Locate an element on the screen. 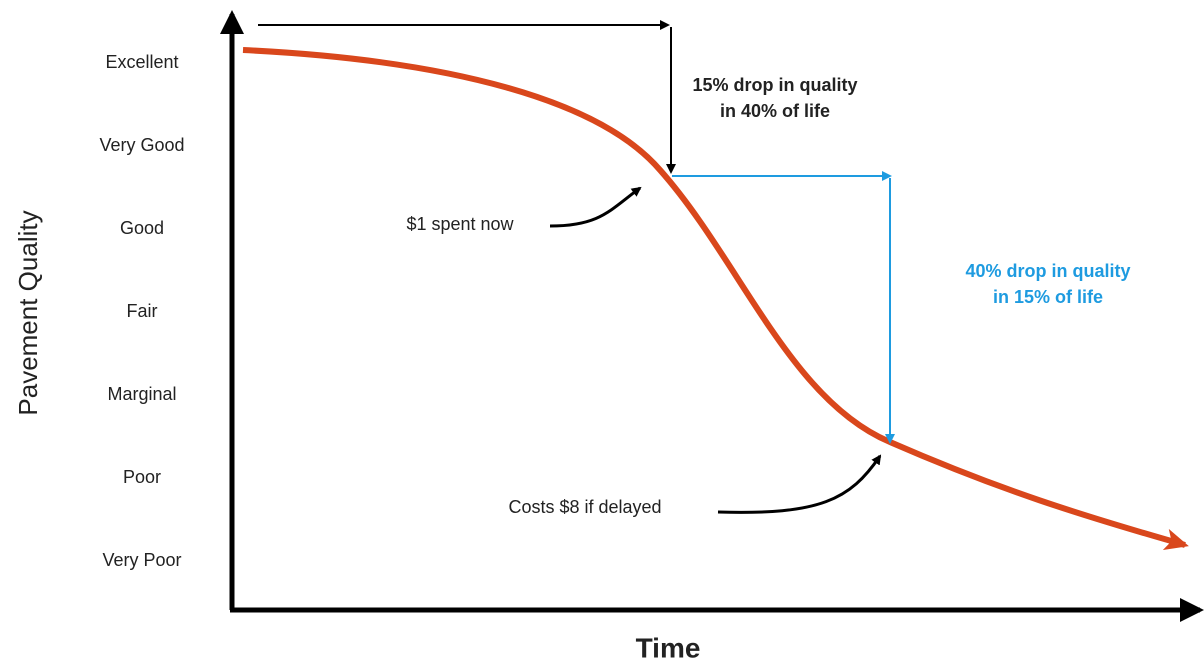  x-axis-title: Time is located at coordinates (668, 647).